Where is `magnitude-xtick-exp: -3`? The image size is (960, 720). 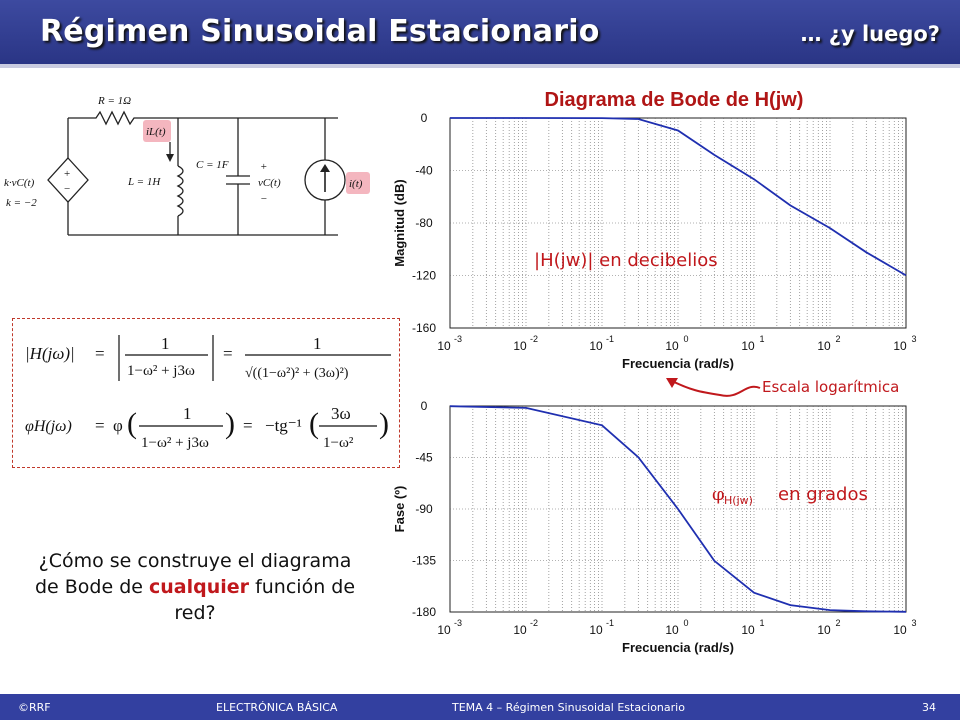 magnitude-xtick-exp: -3 is located at coordinates (458, 339).